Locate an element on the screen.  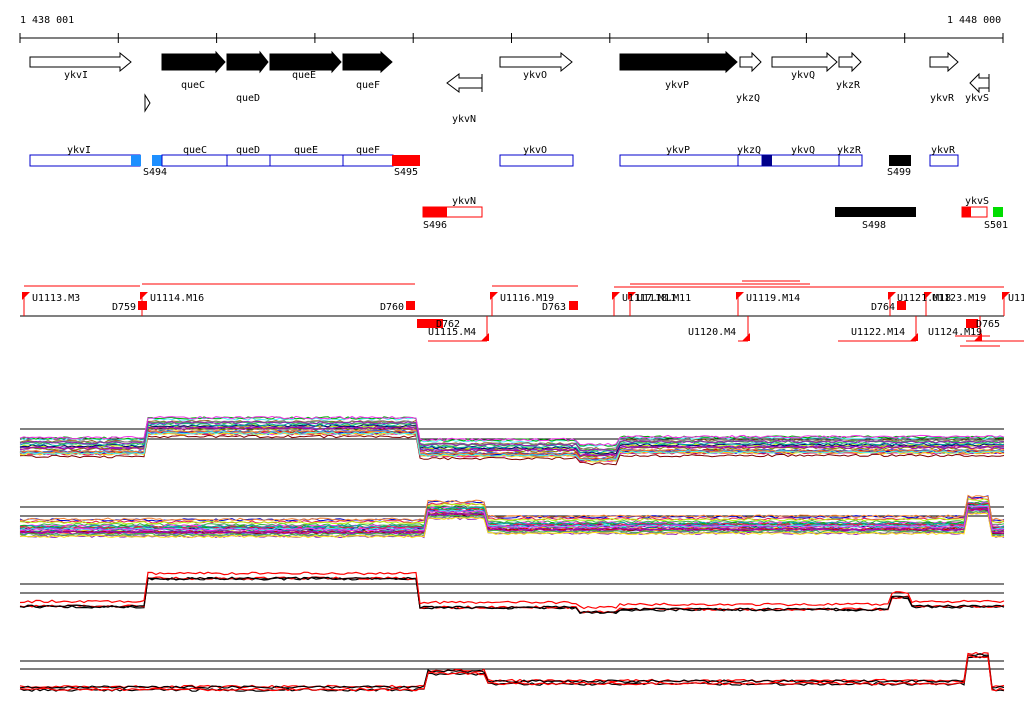
gene-queD-arrow is located at coordinates (247, 62).